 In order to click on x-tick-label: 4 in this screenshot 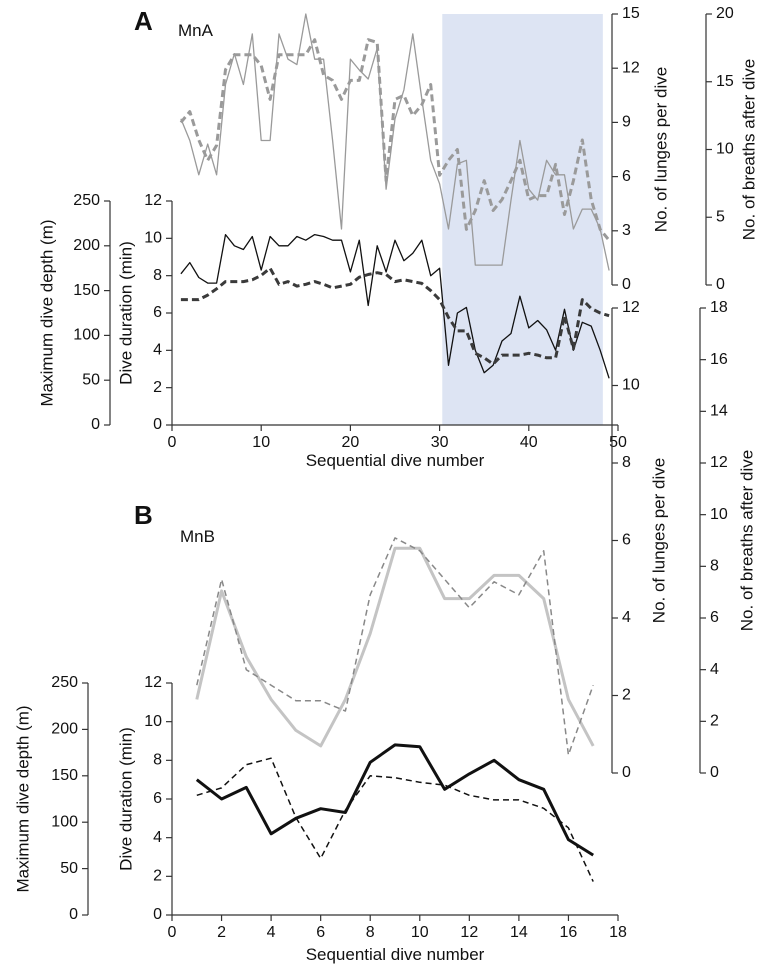, I will do `click(271, 932)`.